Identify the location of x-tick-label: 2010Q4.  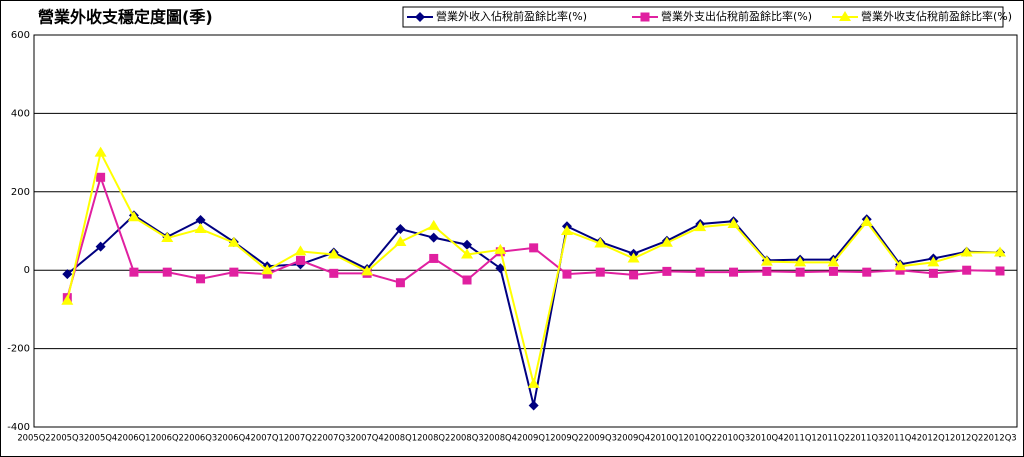
(767, 439).